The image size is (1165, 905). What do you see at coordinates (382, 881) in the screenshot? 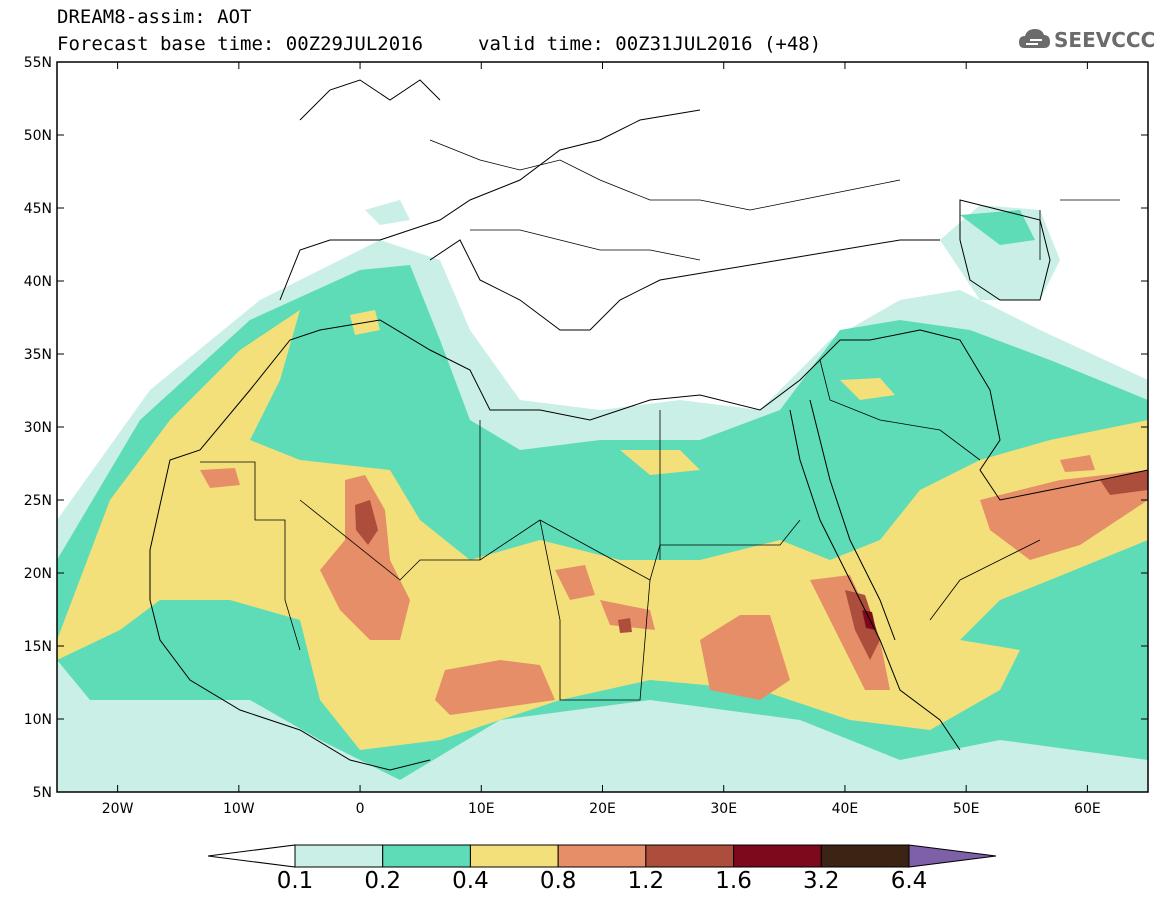
I see `colorbar-label: 0.2` at bounding box center [382, 881].